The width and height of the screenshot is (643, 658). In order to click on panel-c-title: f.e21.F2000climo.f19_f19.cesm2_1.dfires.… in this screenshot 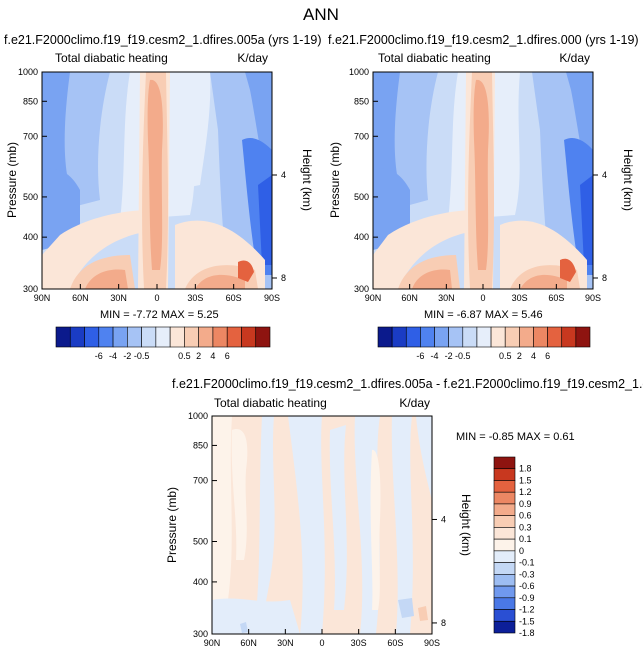, I will do `click(407, 384)`.